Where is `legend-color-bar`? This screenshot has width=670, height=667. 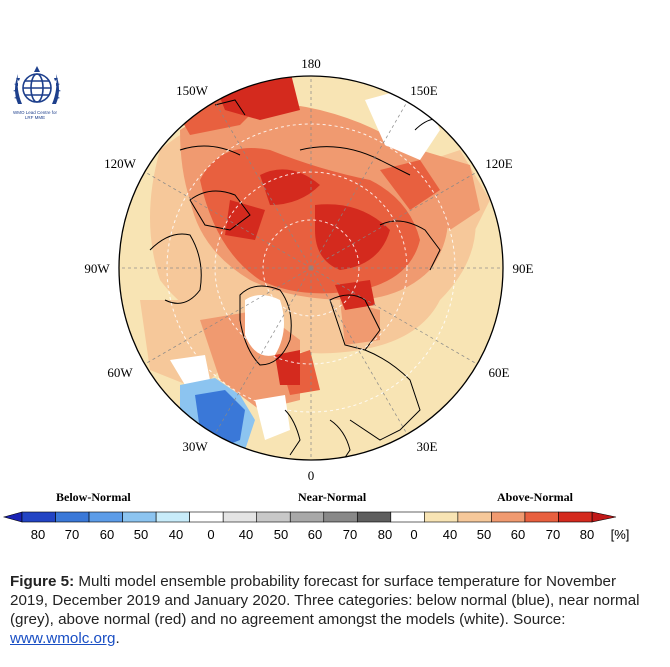
legend-color-bar is located at coordinates (309, 517).